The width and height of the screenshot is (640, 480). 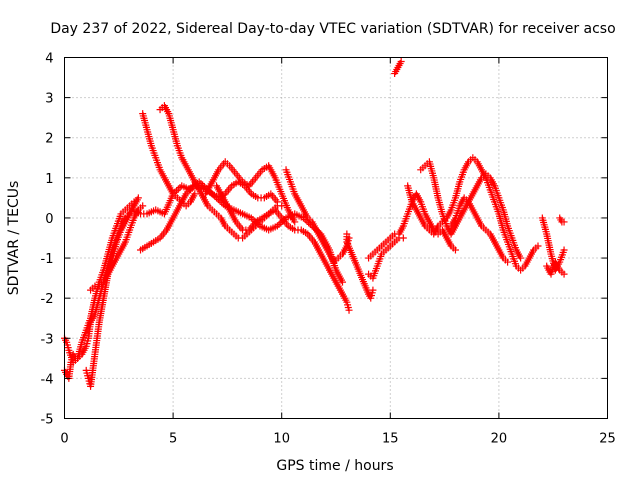 I want to click on y-tick-label: -2, so click(x=47, y=299).